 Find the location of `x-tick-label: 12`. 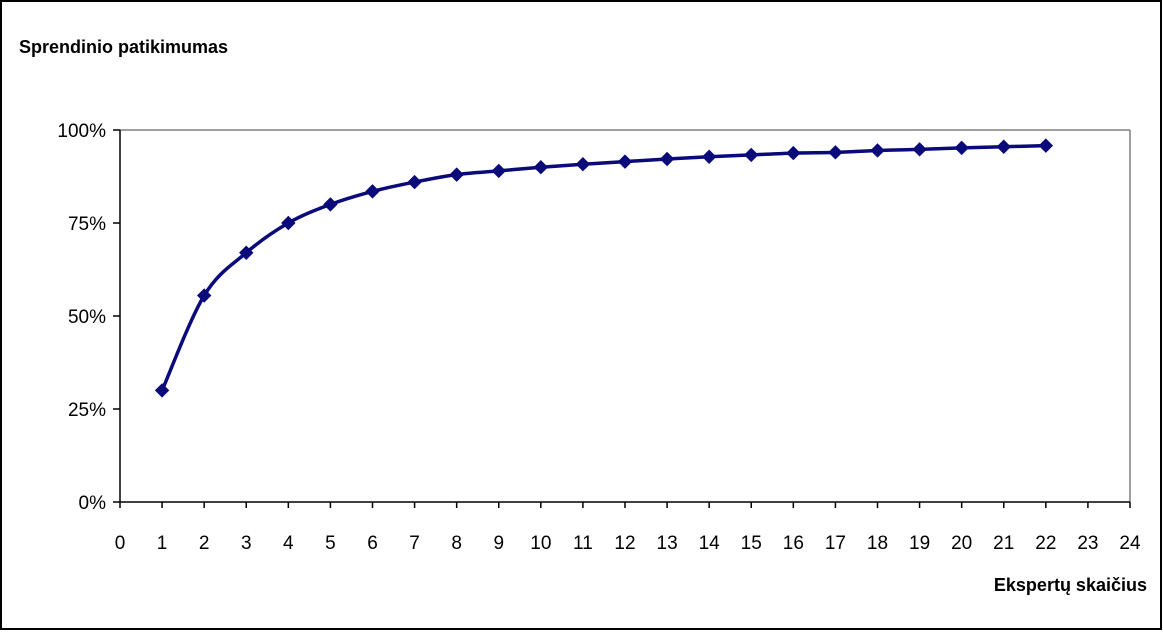

x-tick-label: 12 is located at coordinates (624, 543).